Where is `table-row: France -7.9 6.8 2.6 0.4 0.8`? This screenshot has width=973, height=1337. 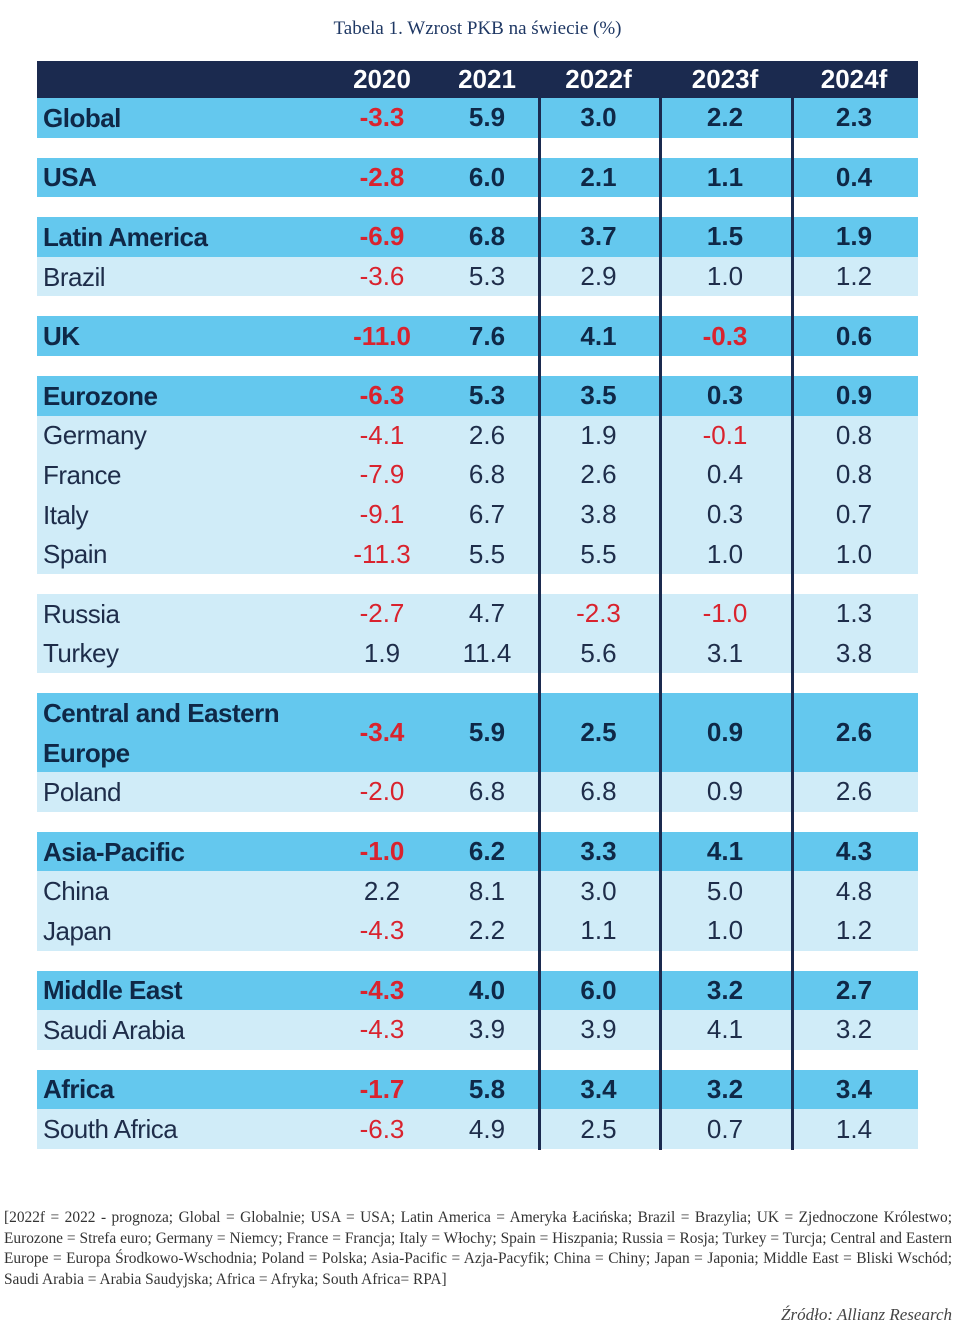 table-row: France -7.9 6.8 2.6 0.4 0.8 is located at coordinates (477, 475).